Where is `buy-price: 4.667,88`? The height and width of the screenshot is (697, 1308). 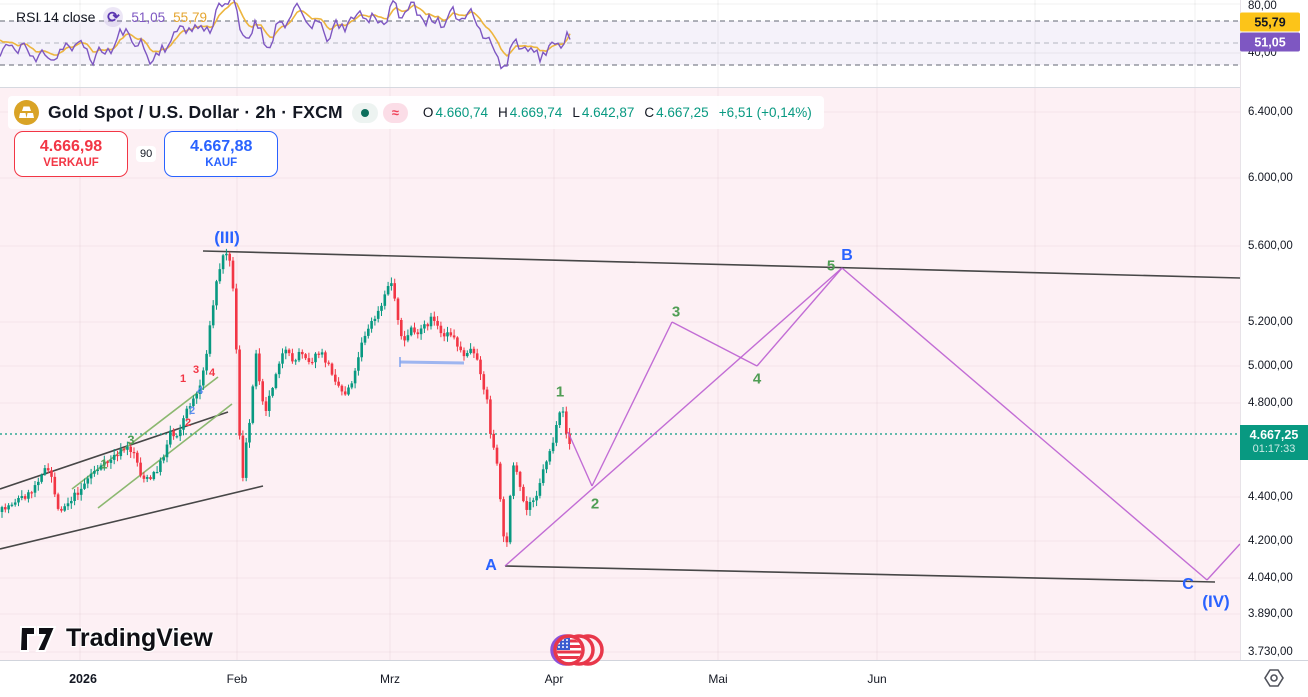 buy-price: 4.667,88 is located at coordinates (221, 147).